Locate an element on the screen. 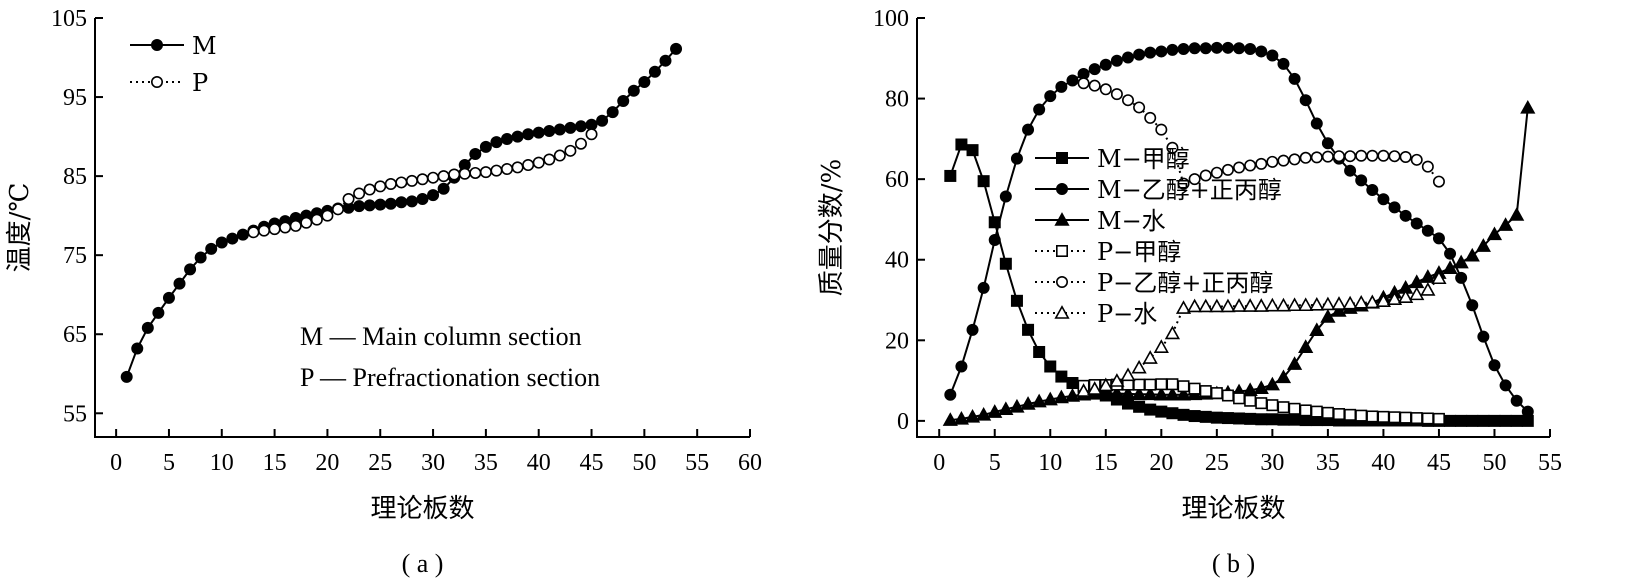  y-tick-label: 0 is located at coordinates (903, 422).